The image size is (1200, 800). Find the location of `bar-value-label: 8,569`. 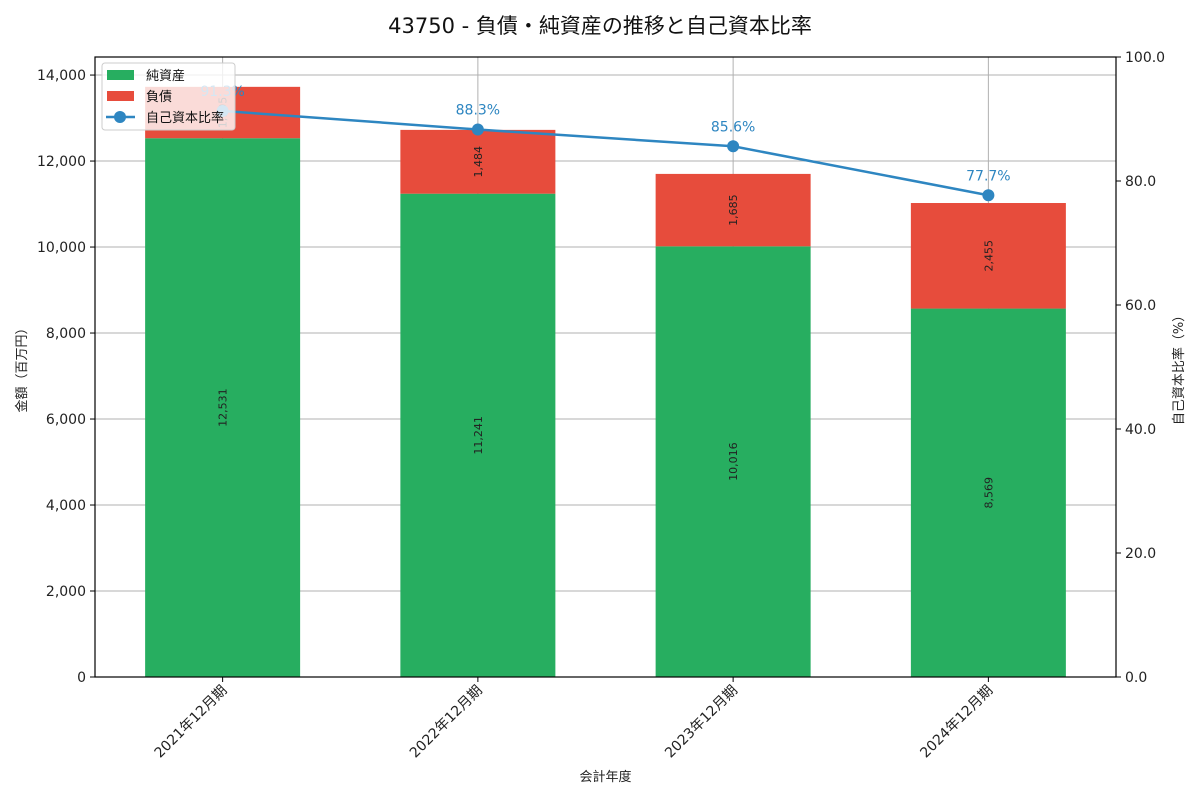

bar-value-label: 8,569 is located at coordinates (988, 493).